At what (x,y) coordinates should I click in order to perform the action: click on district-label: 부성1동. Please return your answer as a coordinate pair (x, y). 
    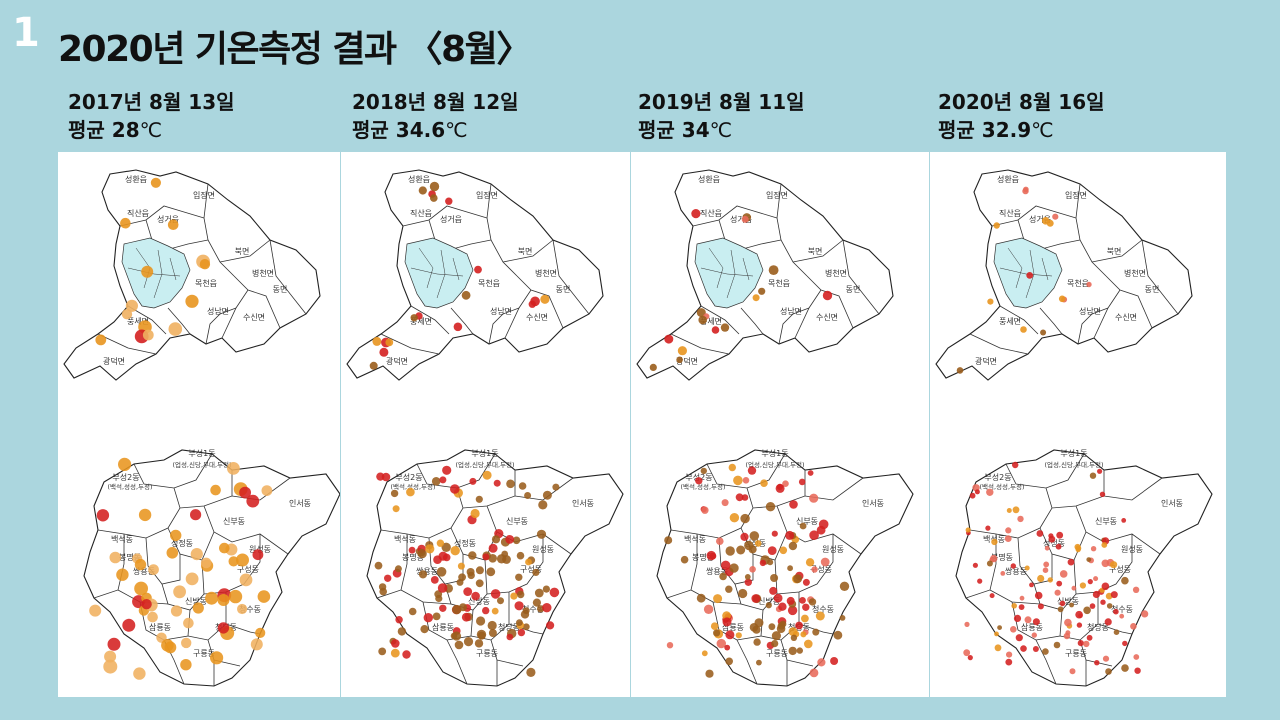
    Looking at the image, I should click on (484, 453).